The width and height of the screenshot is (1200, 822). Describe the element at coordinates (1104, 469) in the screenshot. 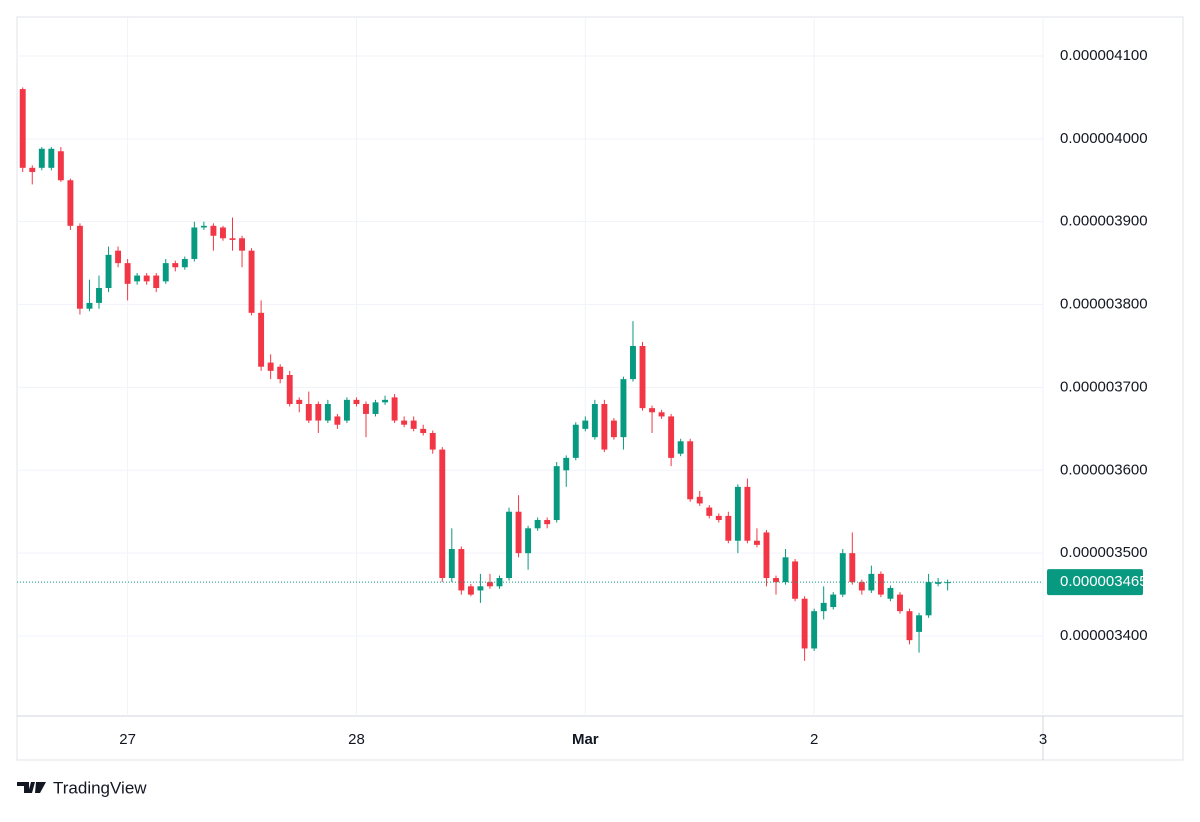

I see `y-tick-label: 0.000003600` at that location.